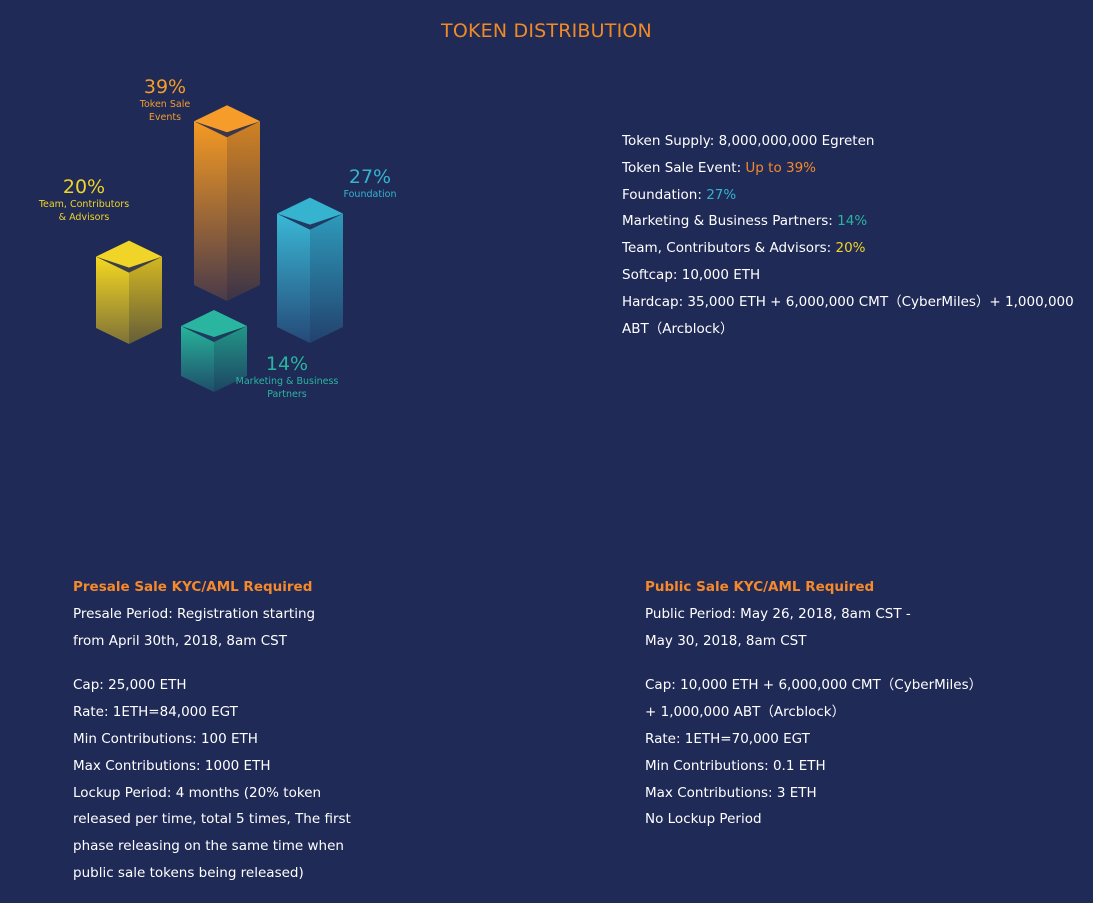 The image size is (1093, 903). I want to click on label-token-sale-percent: 39%, so click(165, 87).